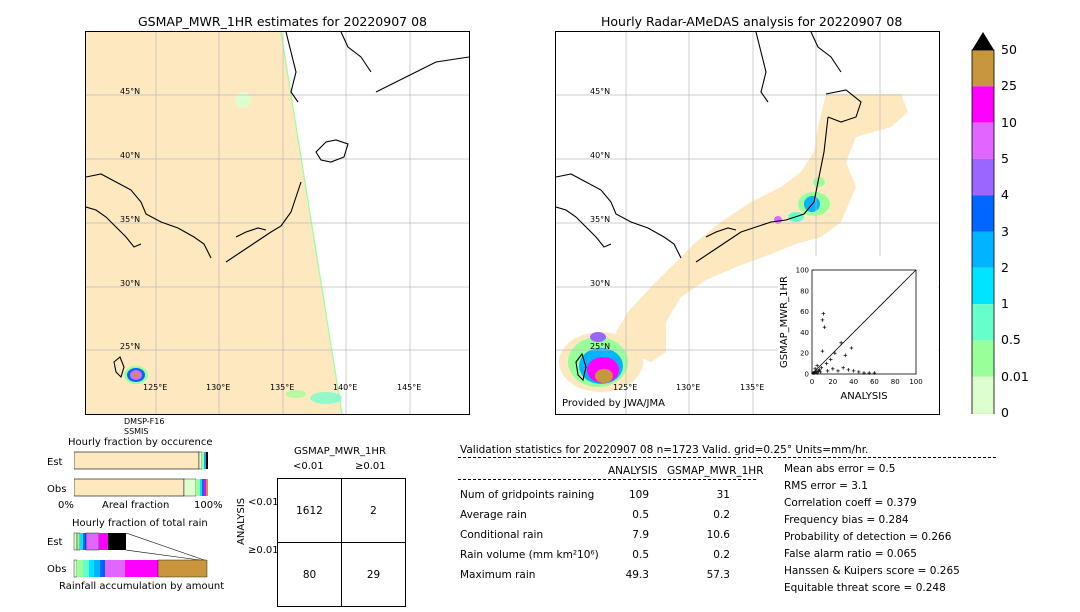 The height and width of the screenshot is (612, 1080). What do you see at coordinates (1005, 267) in the screenshot?
I see `colorbar-tick-label: 2` at bounding box center [1005, 267].